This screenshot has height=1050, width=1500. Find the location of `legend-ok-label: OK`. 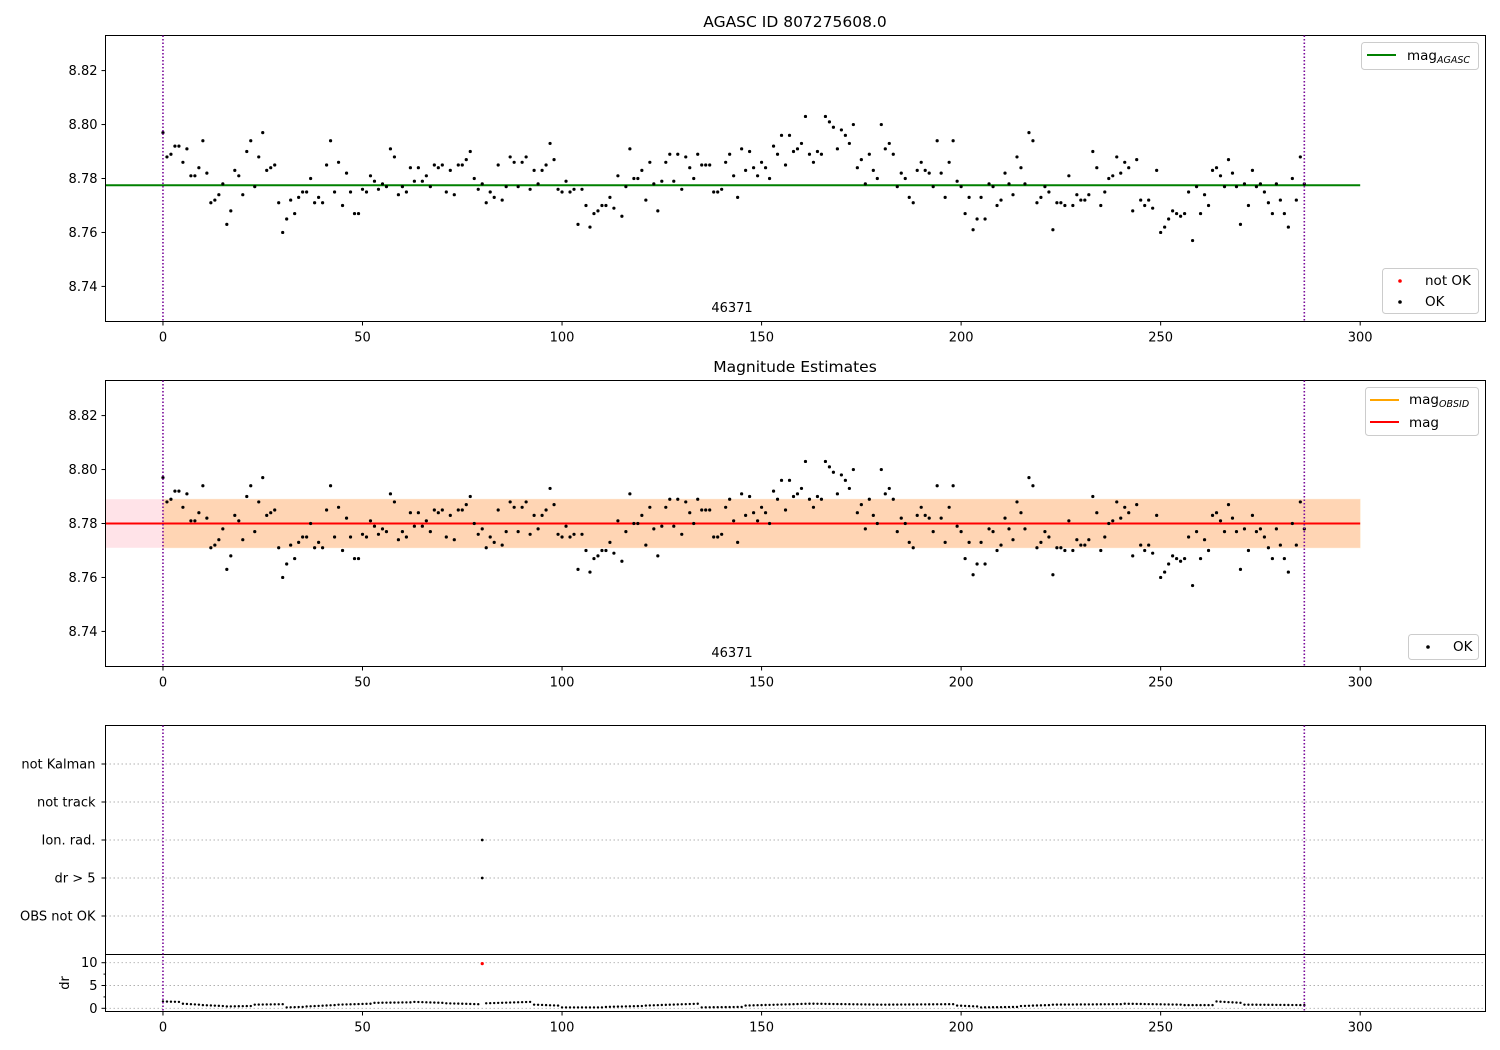

legend-ok-label: OK is located at coordinates (1435, 302).